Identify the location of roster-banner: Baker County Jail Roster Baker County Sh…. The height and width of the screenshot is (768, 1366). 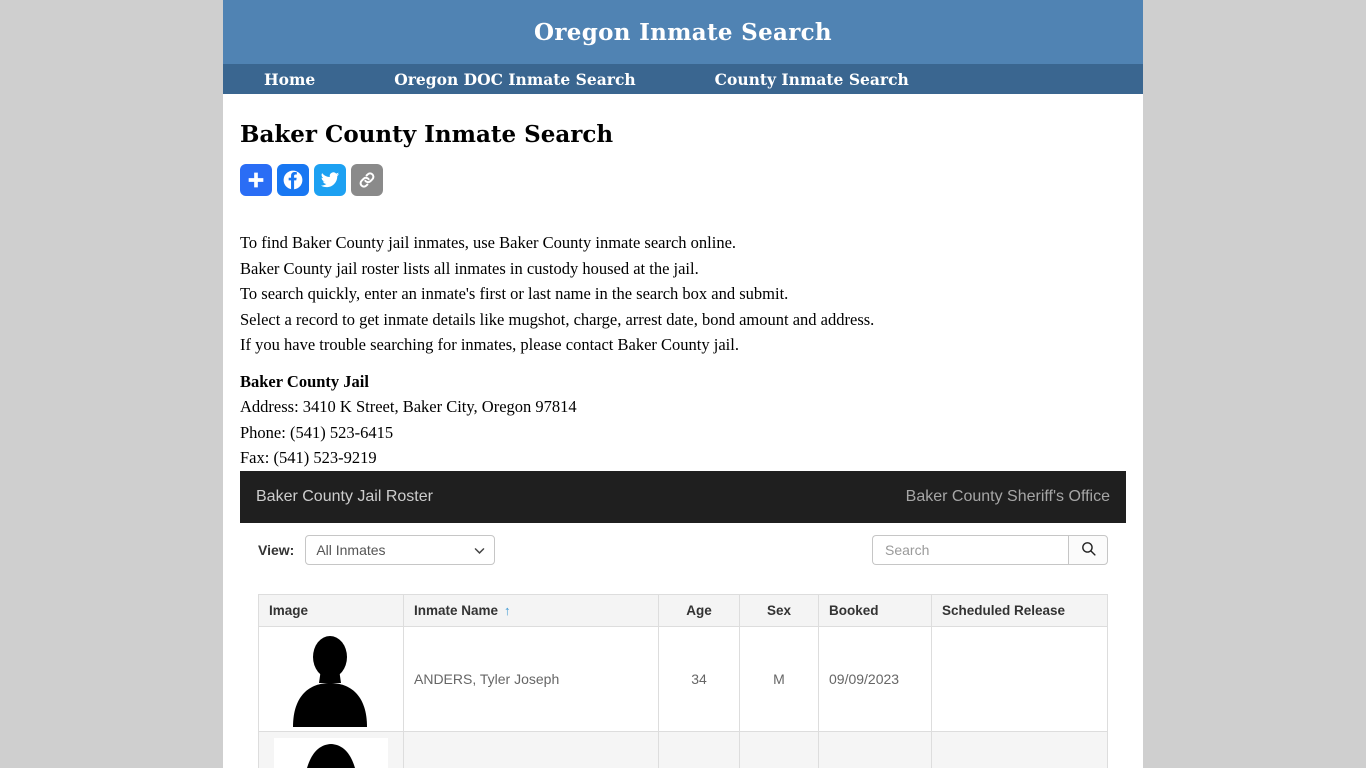
(683, 496).